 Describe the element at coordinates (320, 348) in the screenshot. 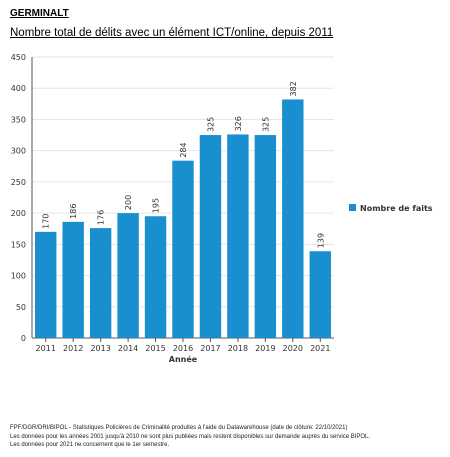

I see `x-tick-label: 2021` at that location.